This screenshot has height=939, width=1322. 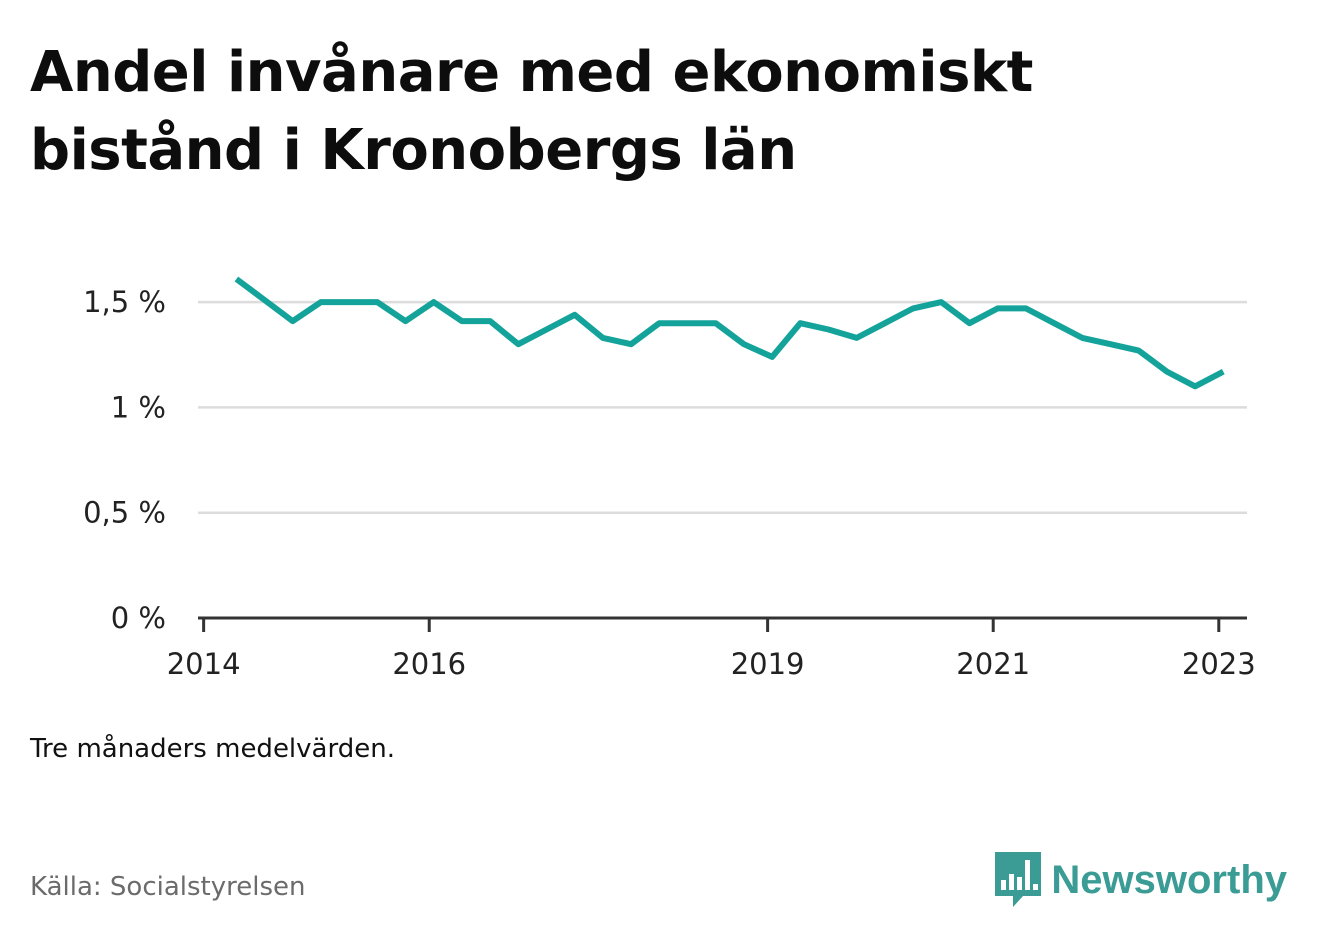 I want to click on bar-chart-speech-bubble-icon, so click(x=1018, y=879).